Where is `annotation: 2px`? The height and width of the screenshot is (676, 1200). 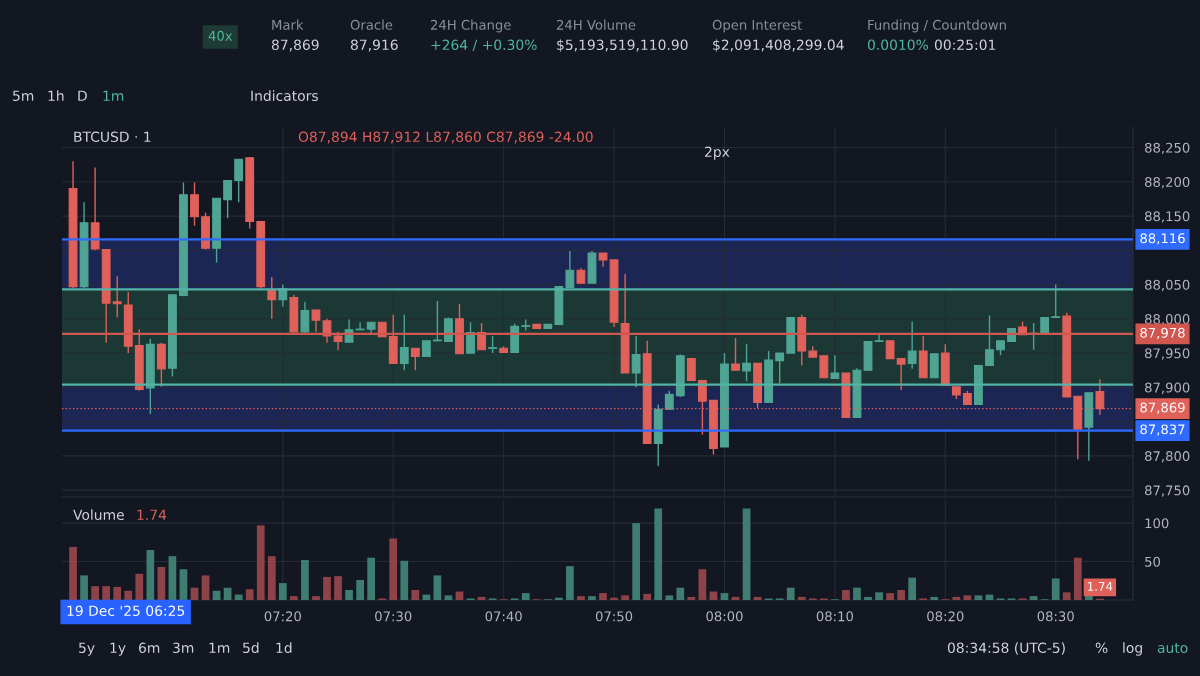 annotation: 2px is located at coordinates (717, 153).